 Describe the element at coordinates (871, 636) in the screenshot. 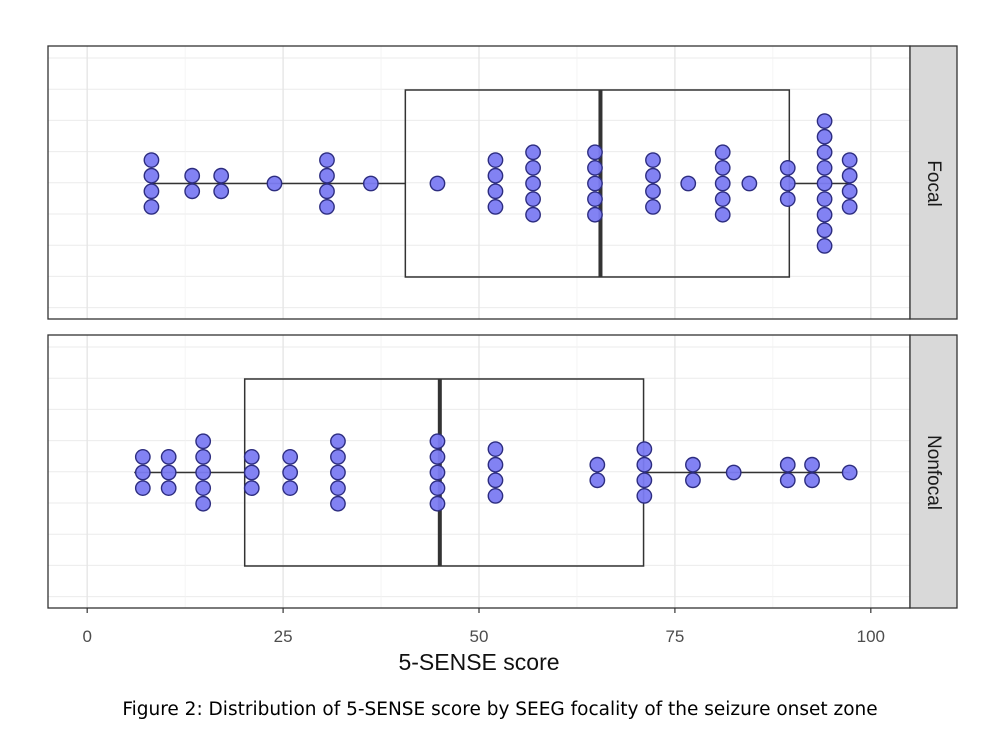

I see `x-tick-label: 100` at that location.